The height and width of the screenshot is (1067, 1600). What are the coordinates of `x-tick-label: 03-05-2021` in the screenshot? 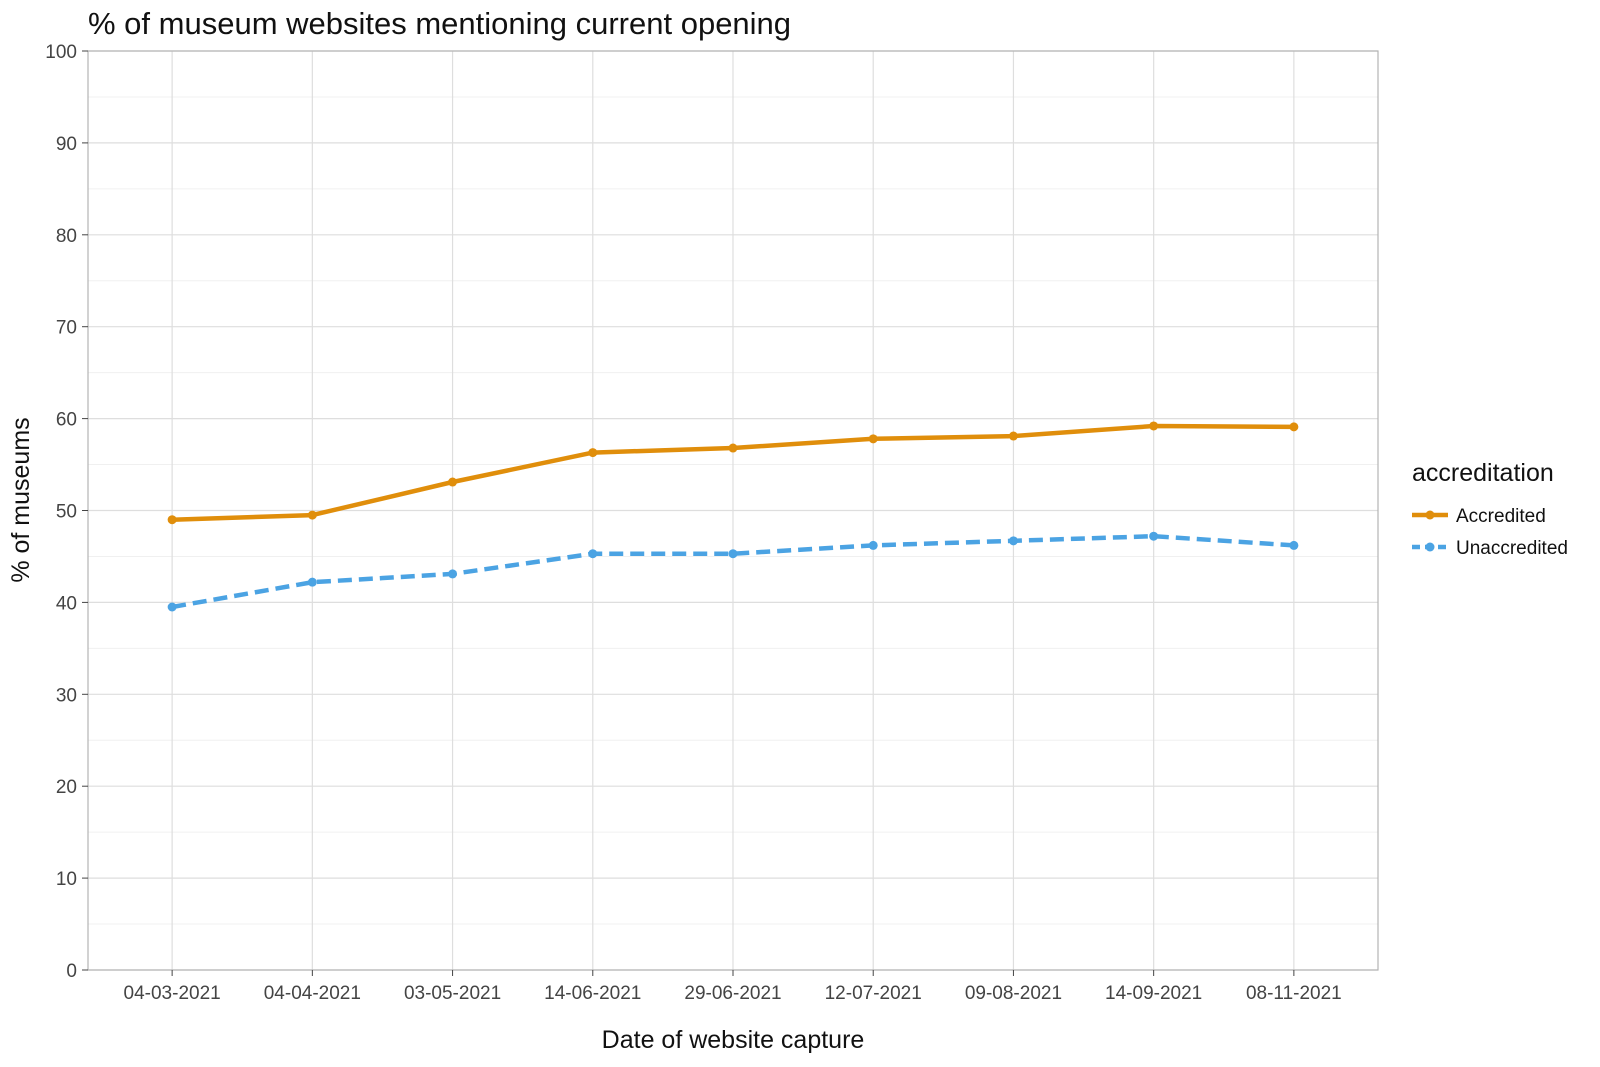 It's located at (452, 993).